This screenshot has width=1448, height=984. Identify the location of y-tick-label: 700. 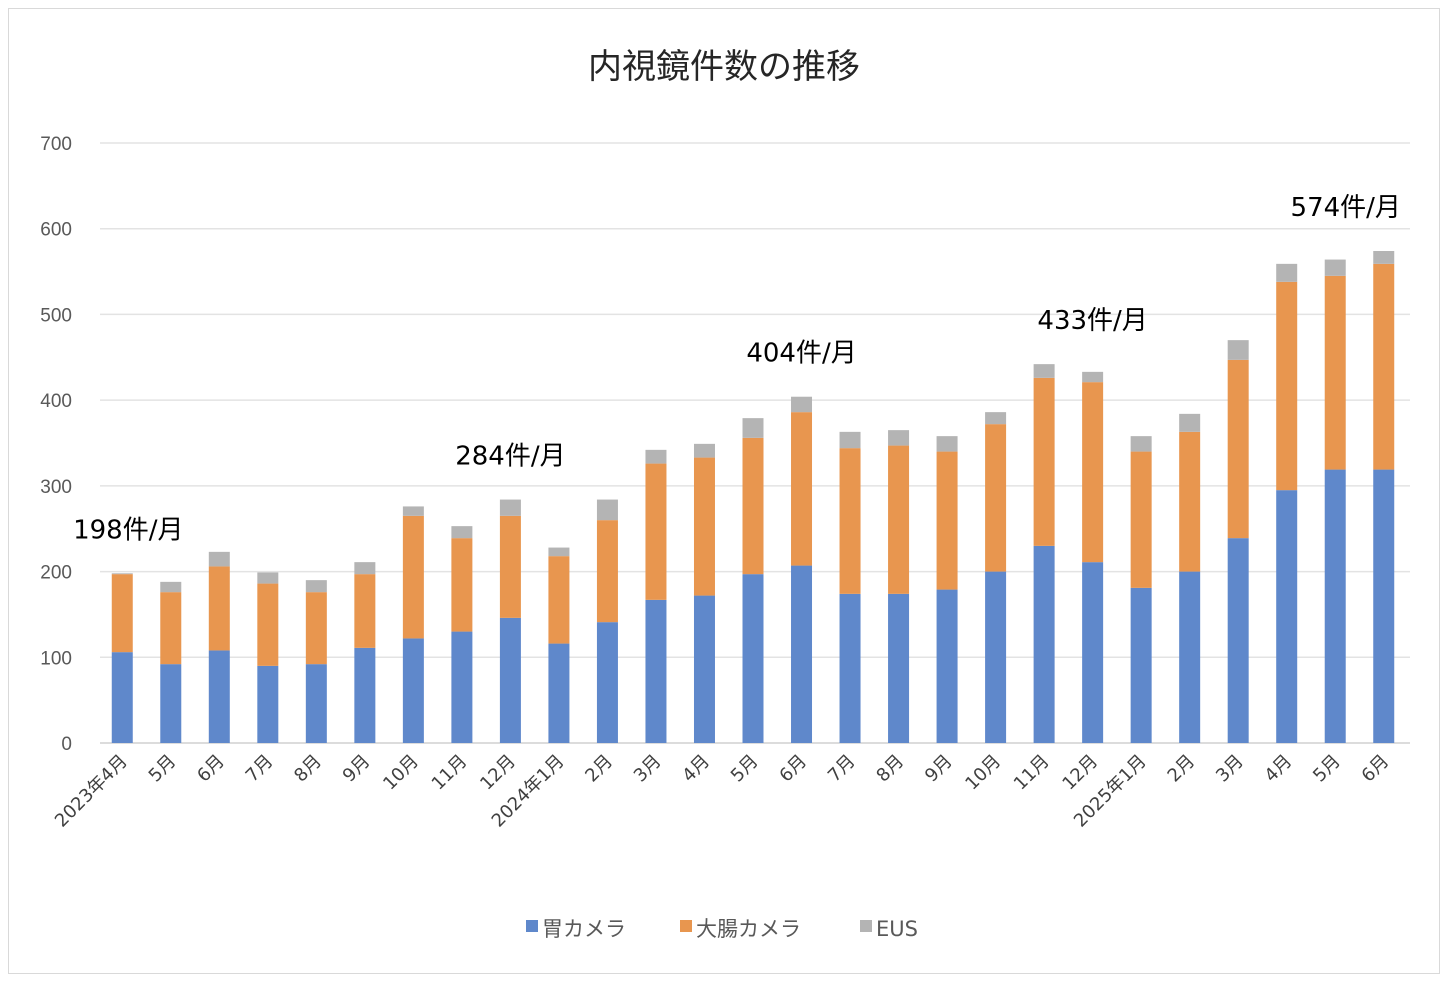
(56, 144).